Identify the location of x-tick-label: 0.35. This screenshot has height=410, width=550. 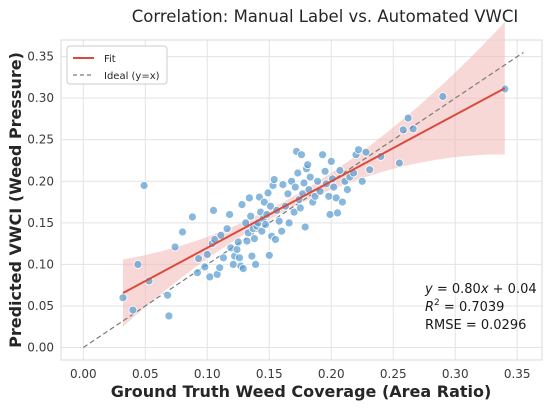
(517, 374).